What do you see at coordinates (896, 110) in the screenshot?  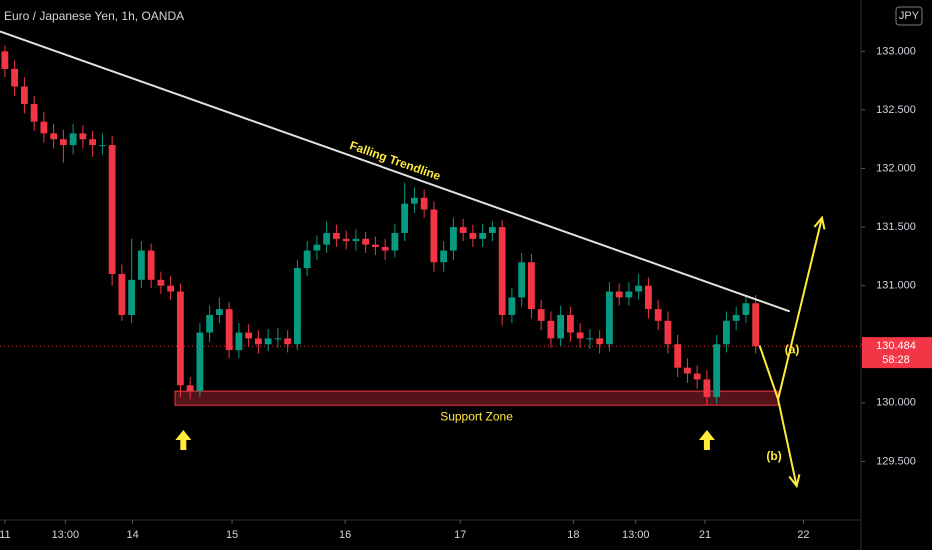 I see `y-tick-label: 132.500` at bounding box center [896, 110].